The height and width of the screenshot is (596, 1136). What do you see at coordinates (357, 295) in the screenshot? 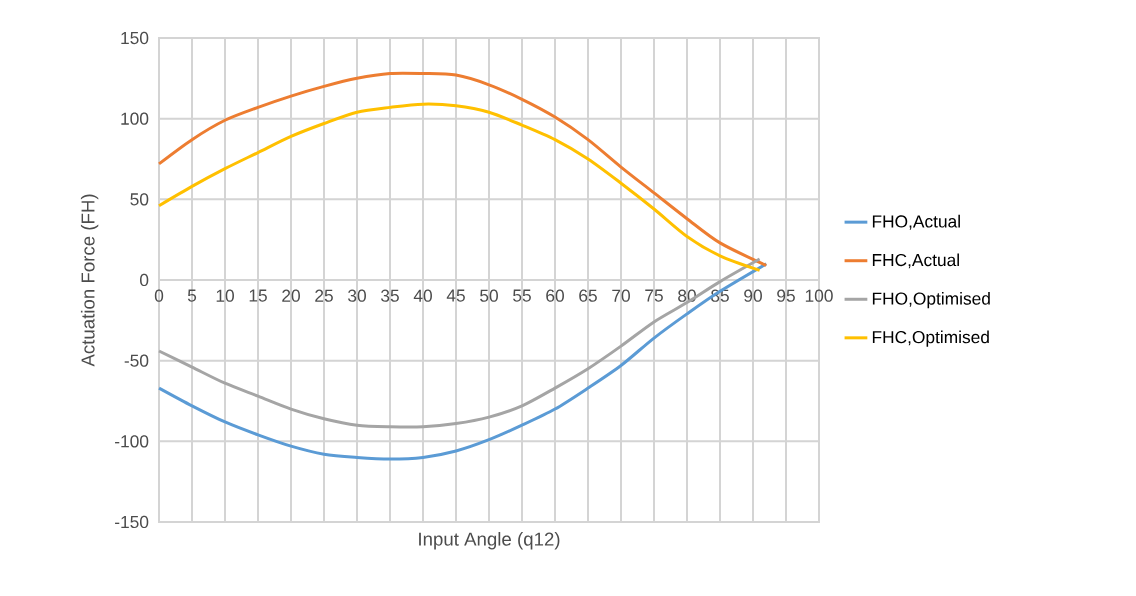
I see `x-tick-label: 30` at bounding box center [357, 295].